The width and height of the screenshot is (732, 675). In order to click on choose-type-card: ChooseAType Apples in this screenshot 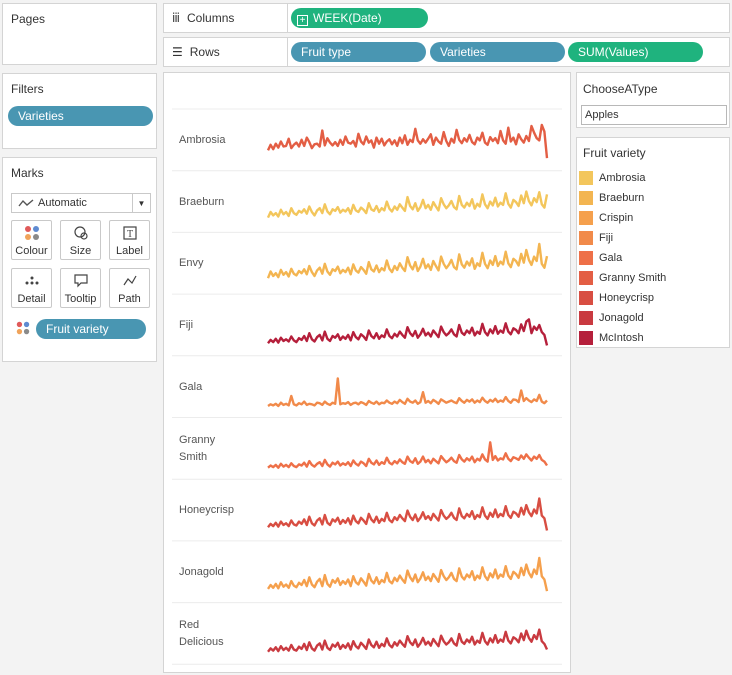, I will do `click(653, 100)`.